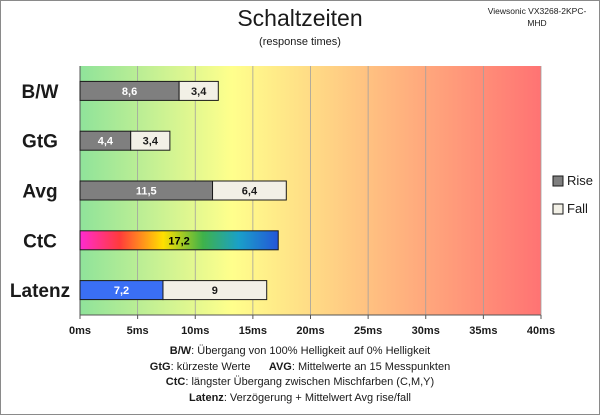 Image resolution: width=600 pixels, height=415 pixels. I want to click on note-avg-key: AVG, so click(280, 366).